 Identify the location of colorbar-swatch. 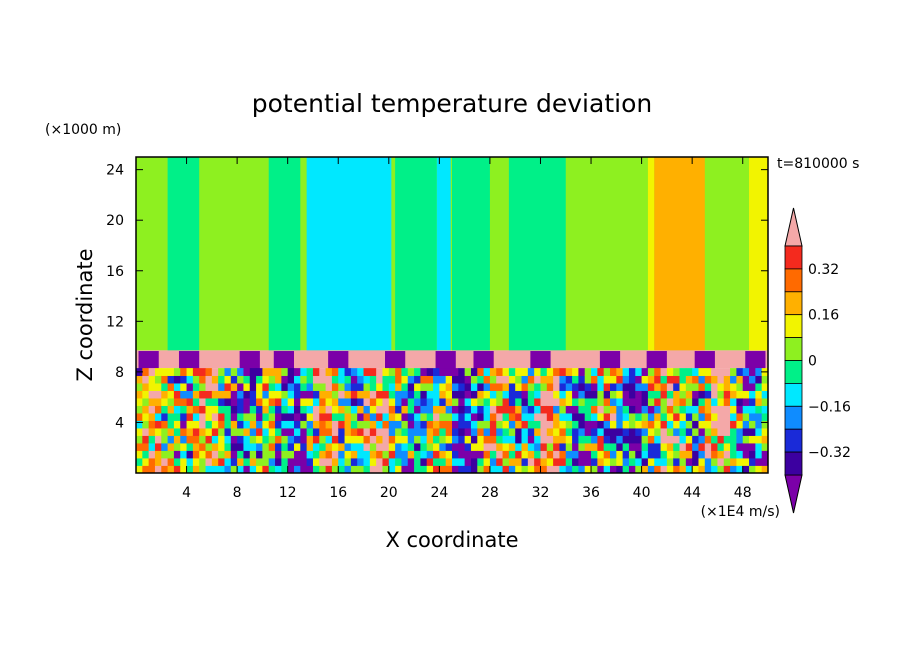
(793, 463).